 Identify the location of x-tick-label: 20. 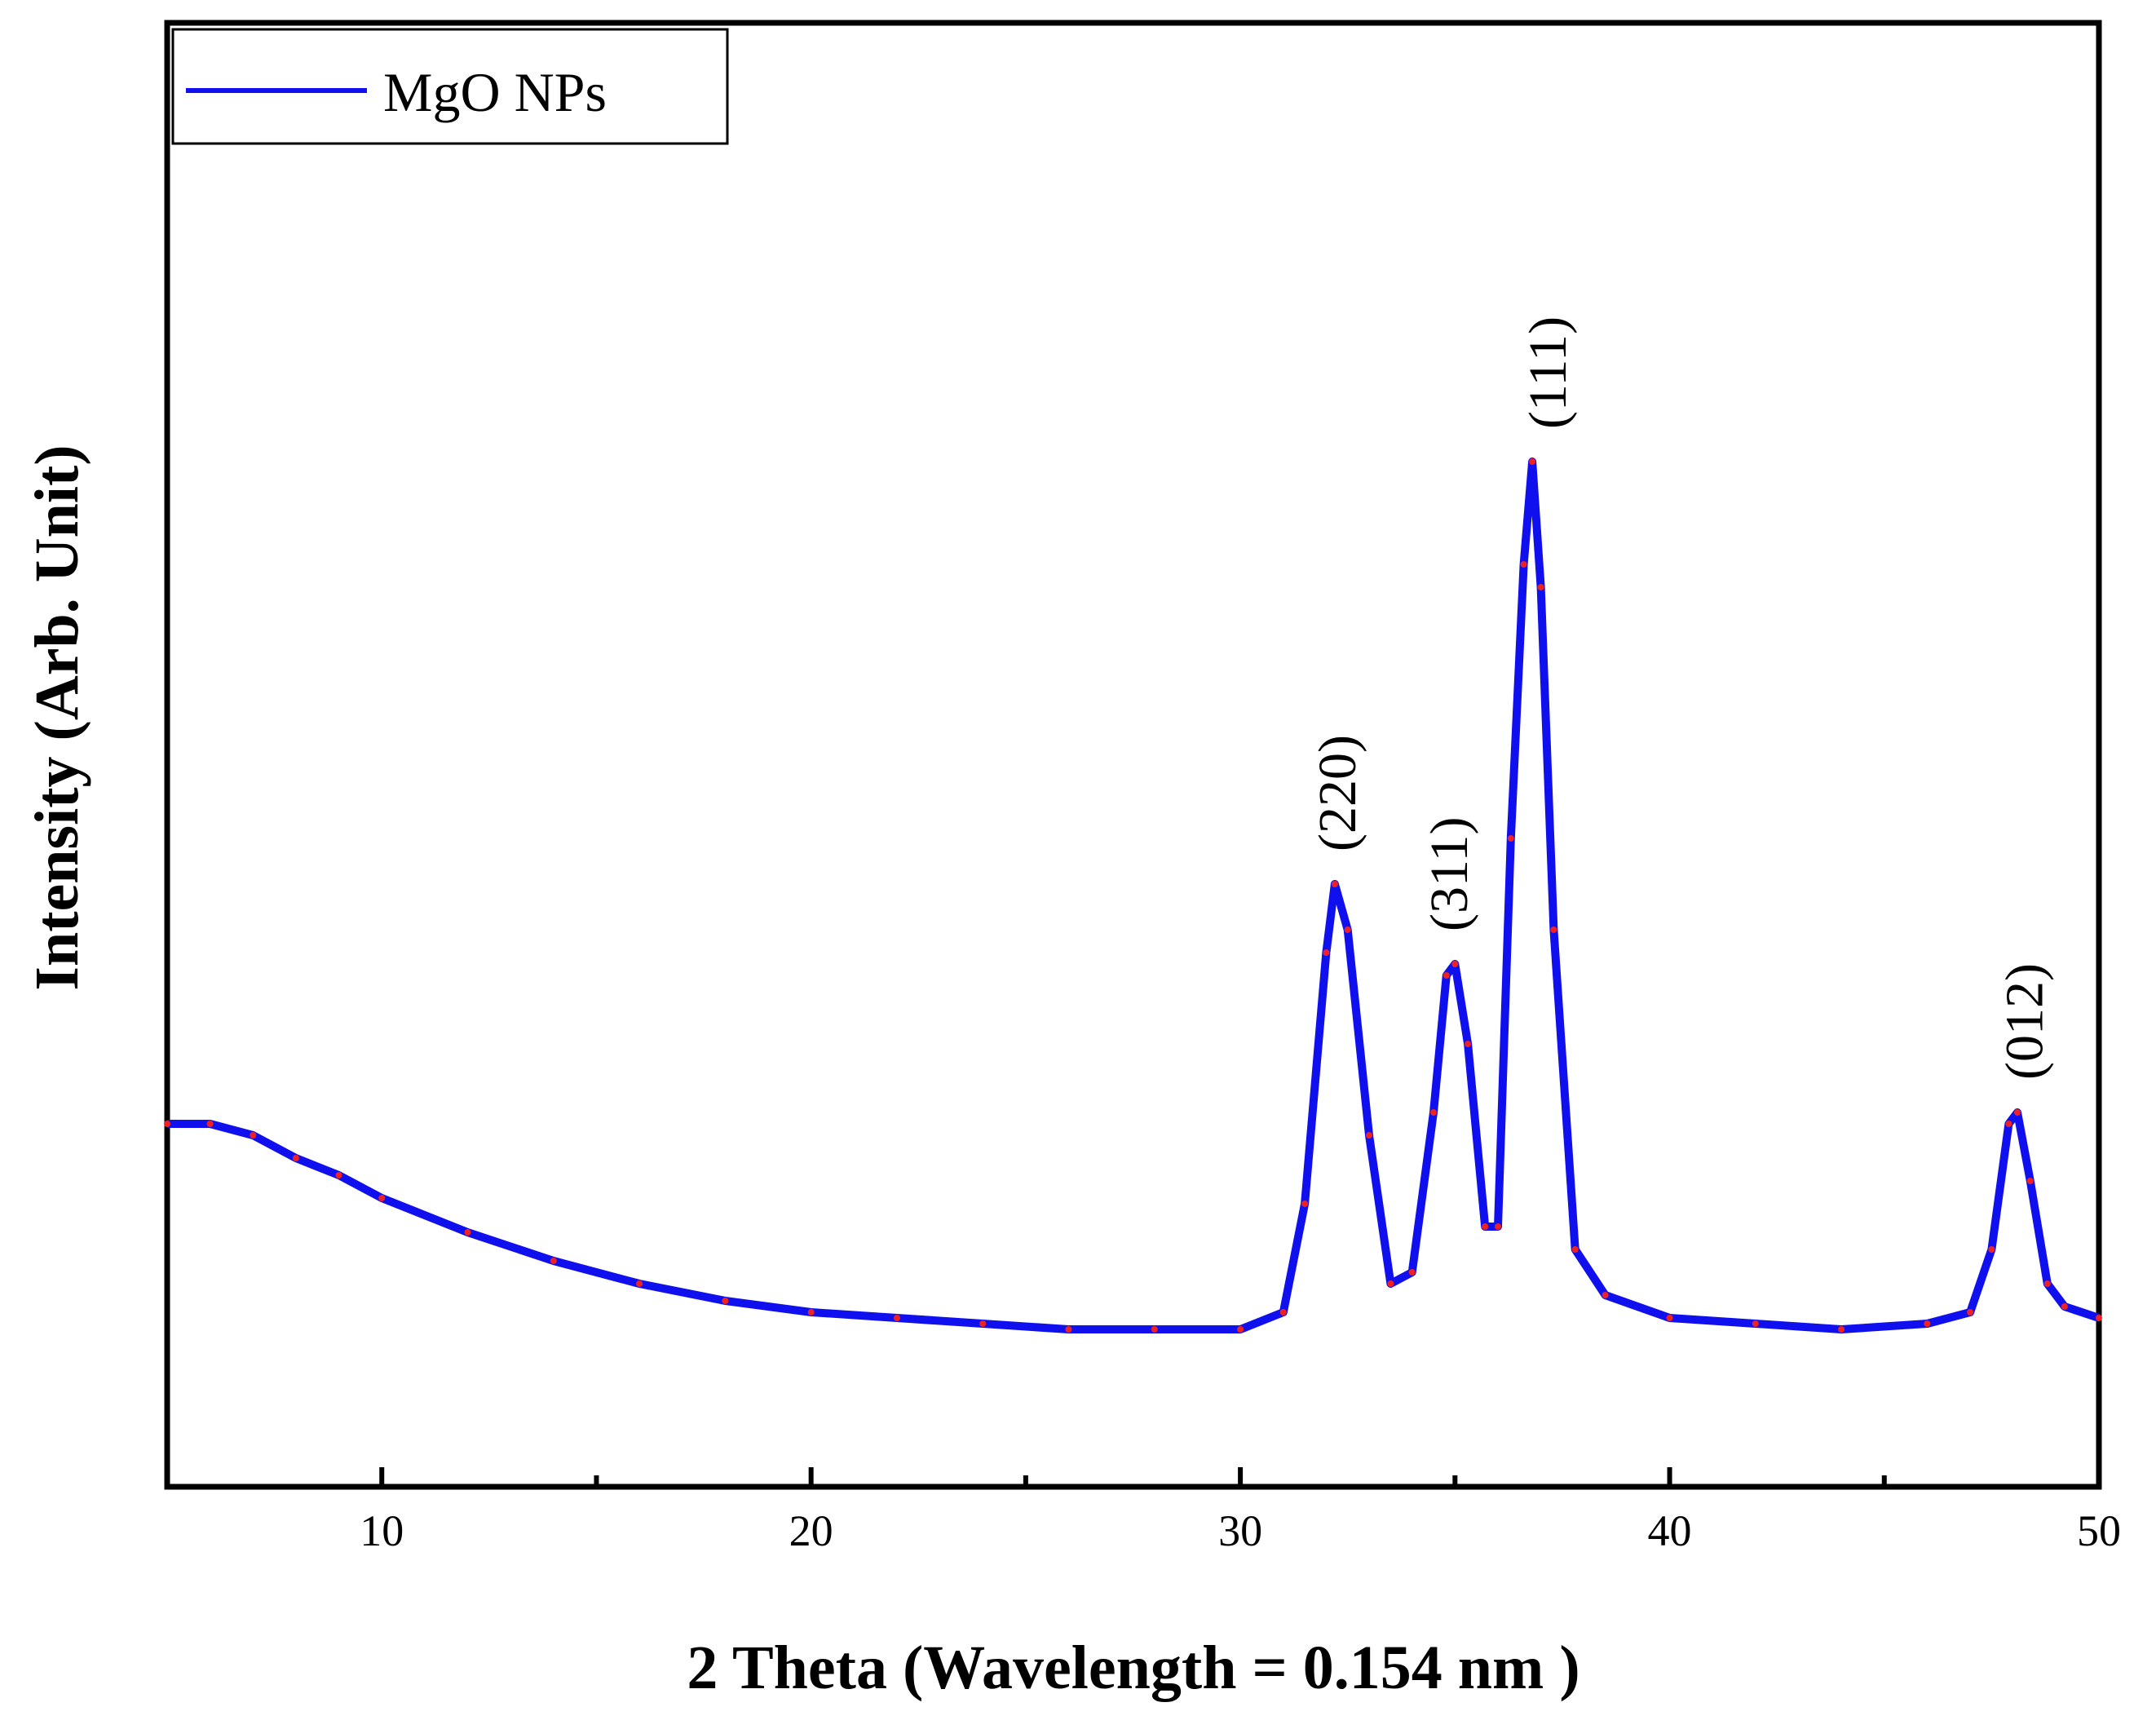
(811, 1530).